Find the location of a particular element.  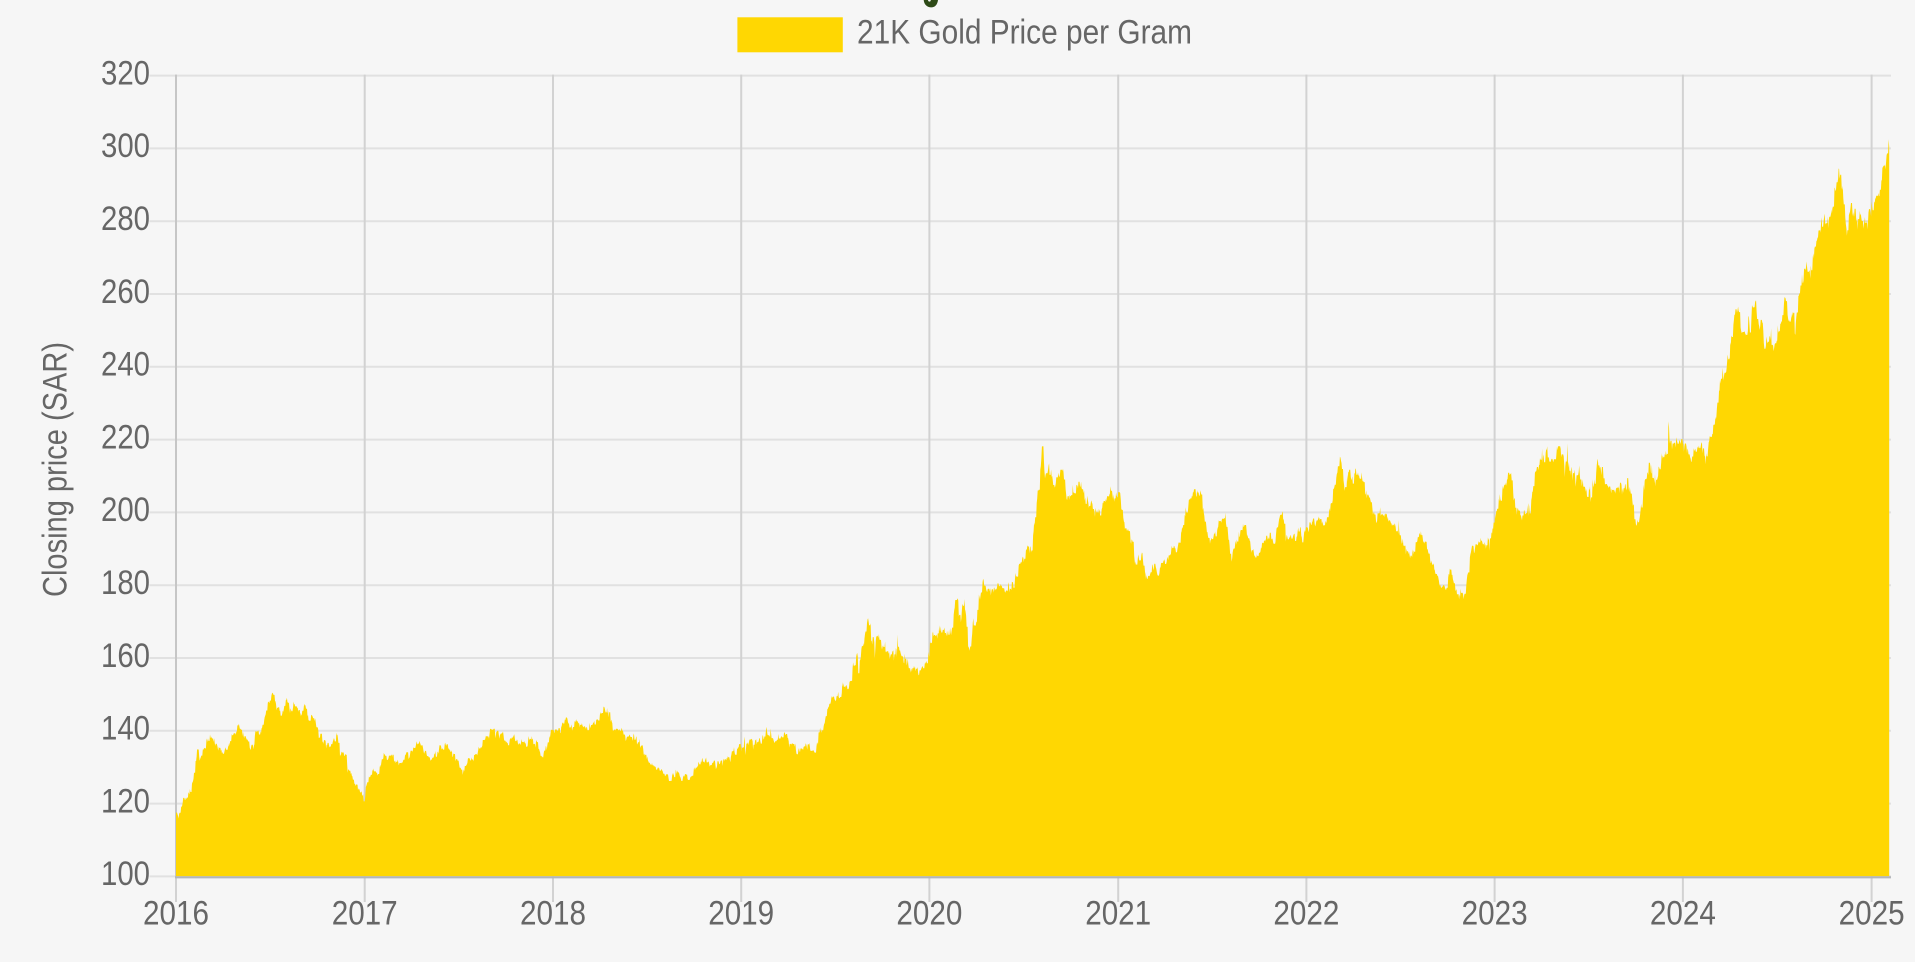

svg-text: 21K Gold Price per Gram is located at coordinates (1024, 32).